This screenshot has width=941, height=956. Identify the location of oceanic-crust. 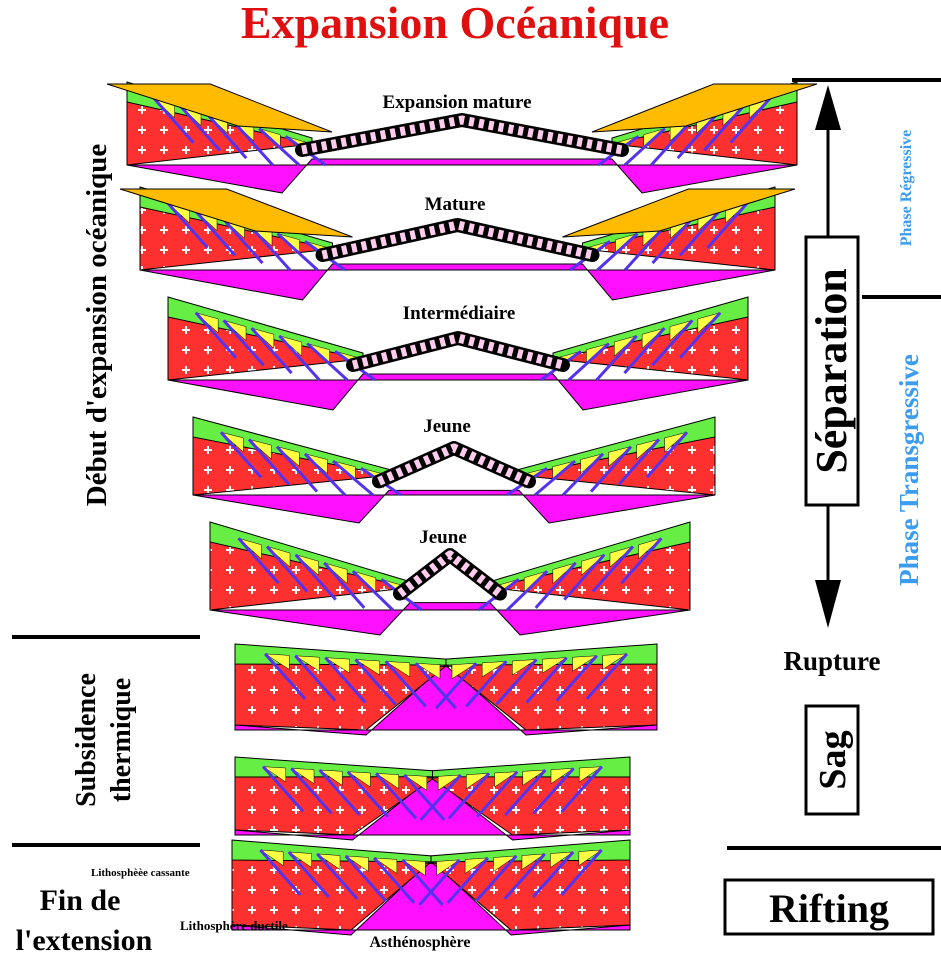
(450, 574).